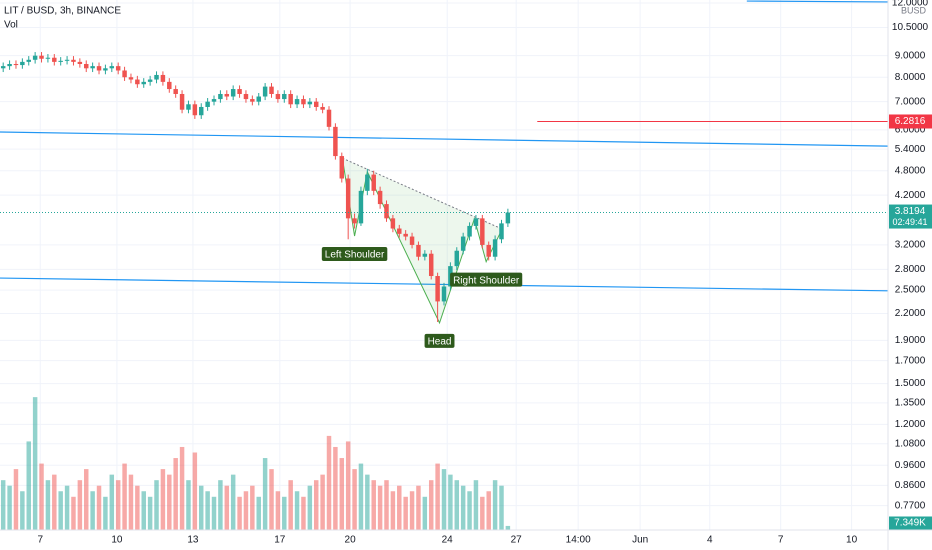 The height and width of the screenshot is (550, 932). What do you see at coordinates (62, 11) in the screenshot?
I see `chart-title: LIT / BUSD, 3h, BINANCE` at bounding box center [62, 11].